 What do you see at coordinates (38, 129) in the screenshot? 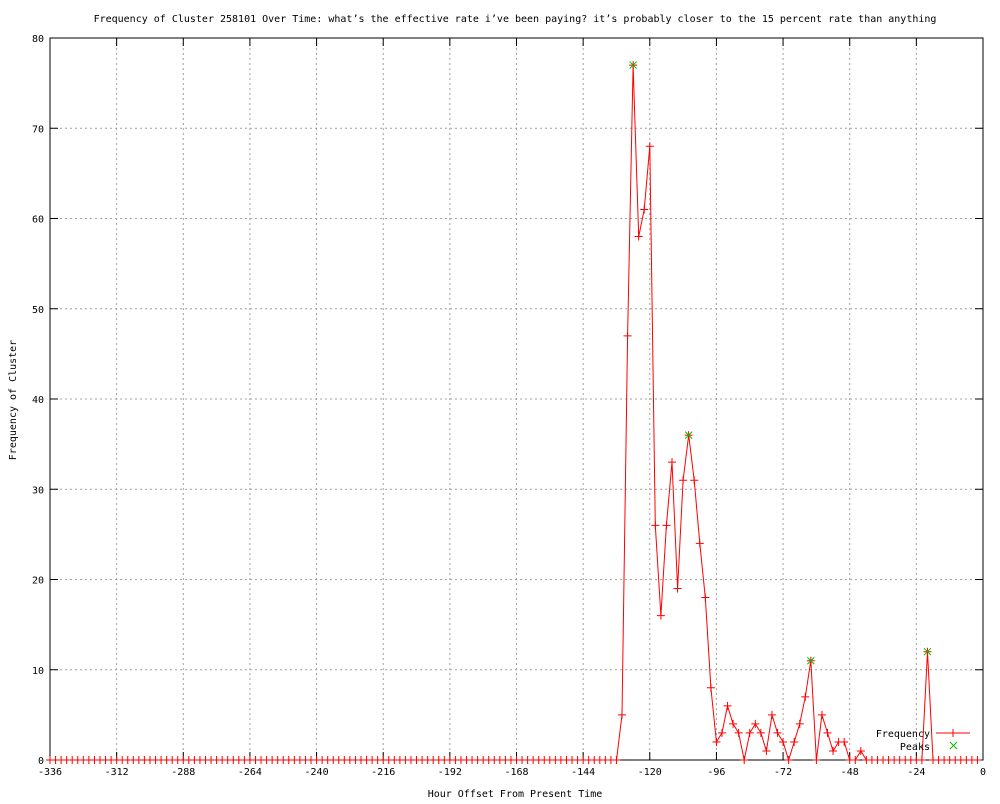
I see `y-tick-label: 70` at bounding box center [38, 129].